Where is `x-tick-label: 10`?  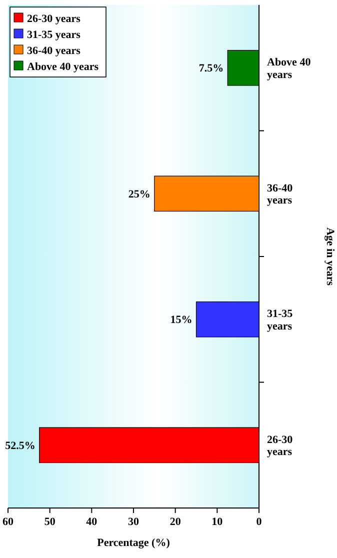 x-tick-label: 10 is located at coordinates (218, 522).